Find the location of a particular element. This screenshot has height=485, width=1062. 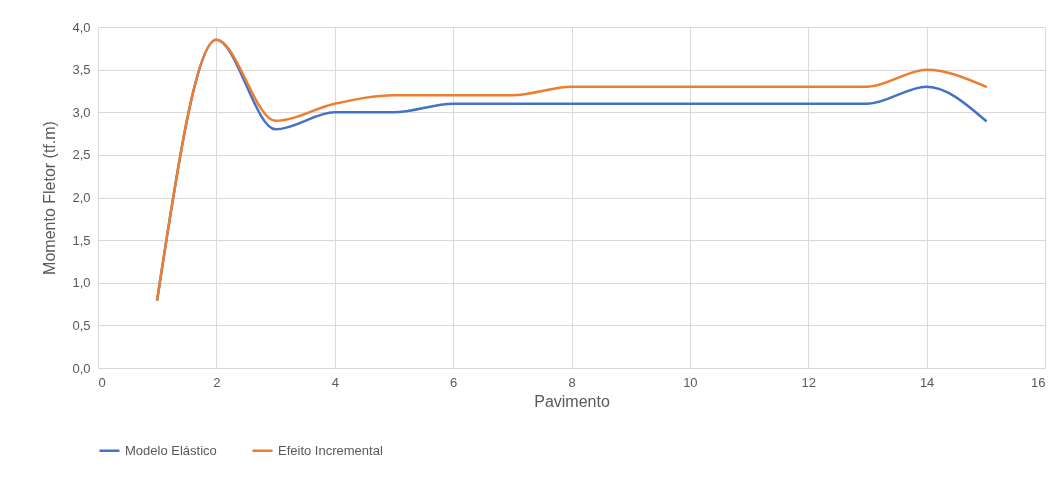

x-tick-label: 10 is located at coordinates (690, 382).